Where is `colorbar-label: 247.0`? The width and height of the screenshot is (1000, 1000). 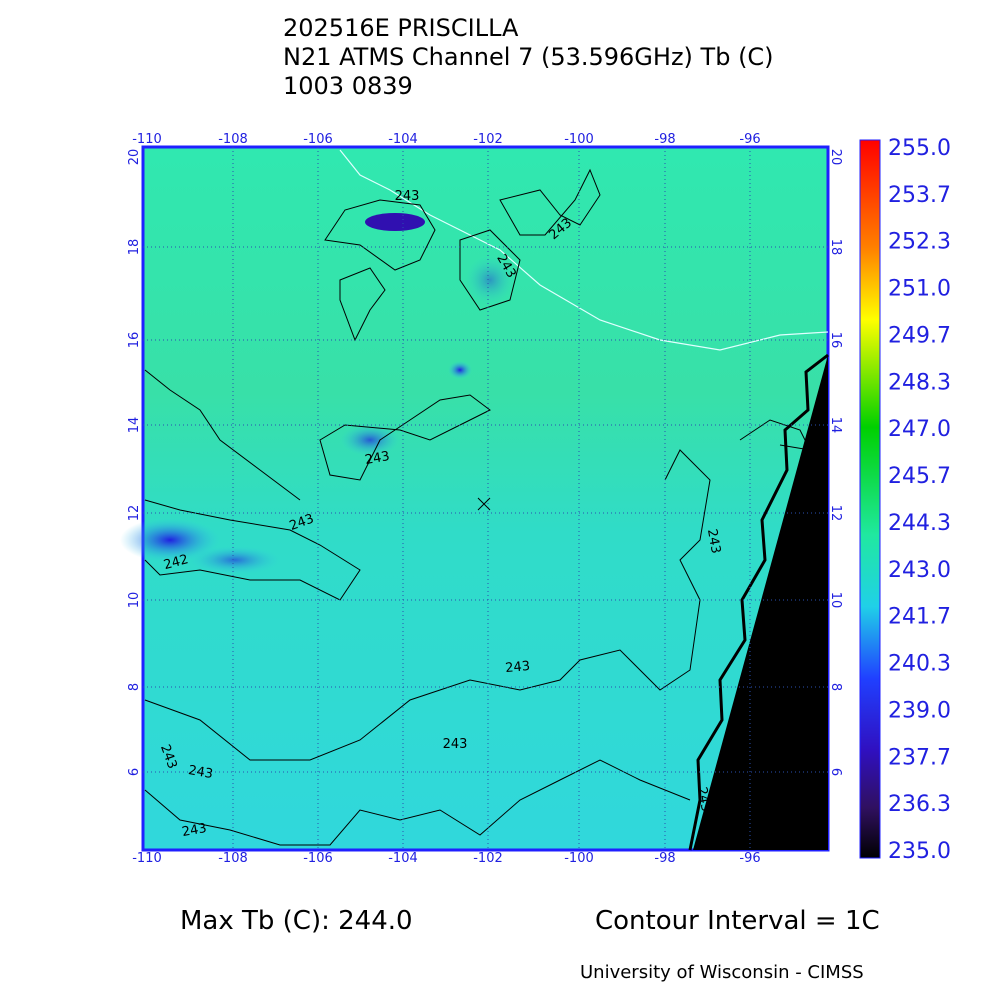 colorbar-label: 247.0 is located at coordinates (919, 429).